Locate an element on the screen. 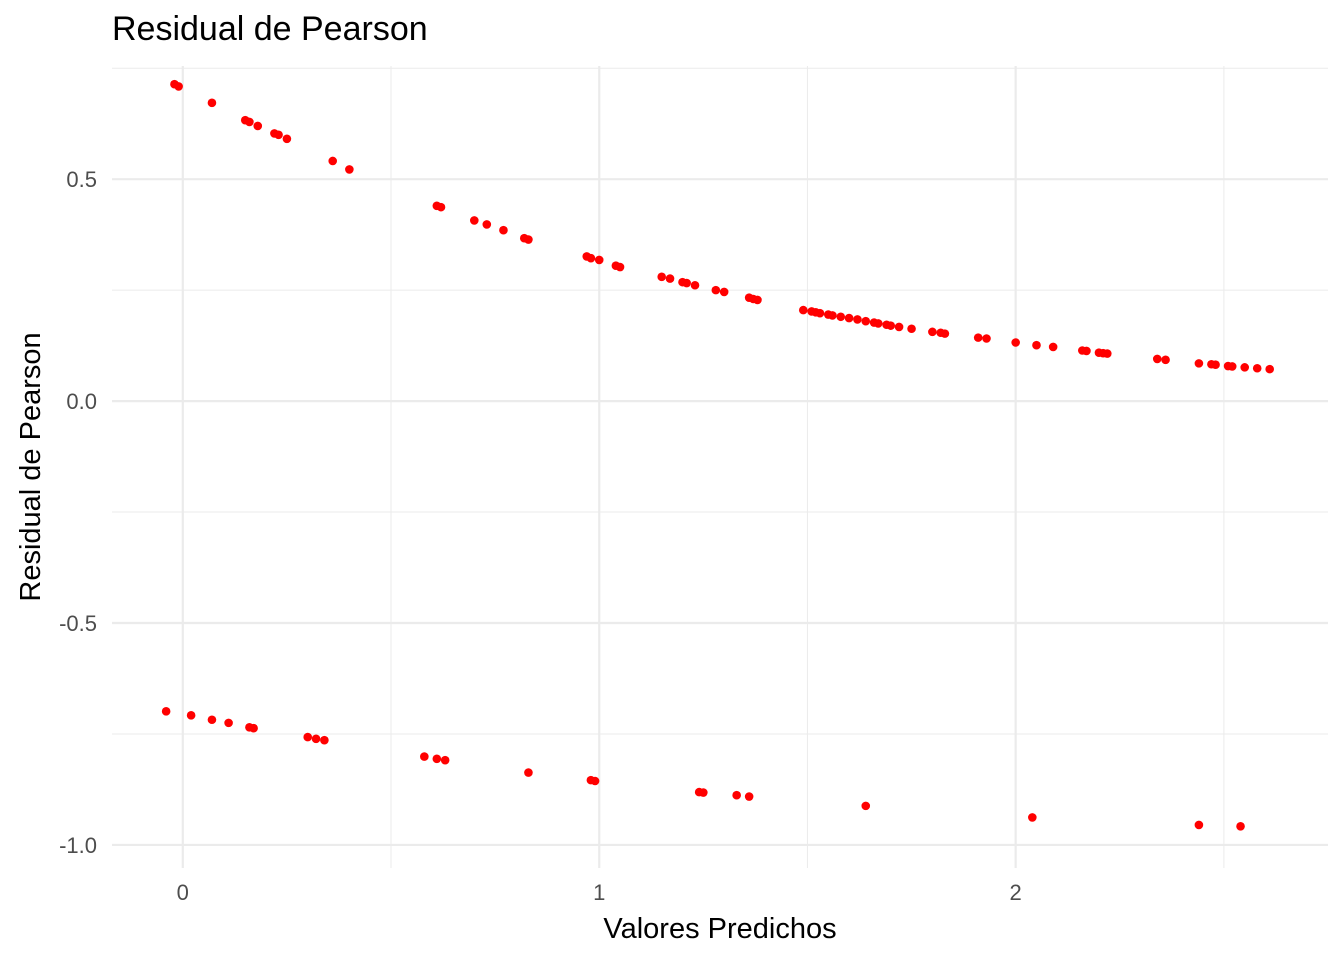 This screenshot has height=960, width=1344. x-tick-label: 2 is located at coordinates (1016, 892).